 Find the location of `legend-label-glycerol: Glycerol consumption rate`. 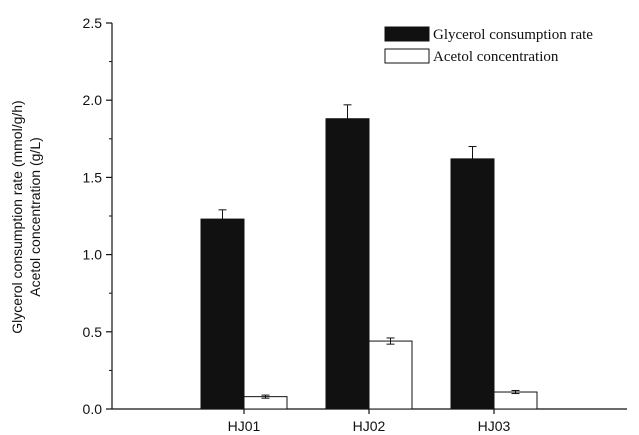

legend-label-glycerol: Glycerol consumption rate is located at coordinates (513, 35).